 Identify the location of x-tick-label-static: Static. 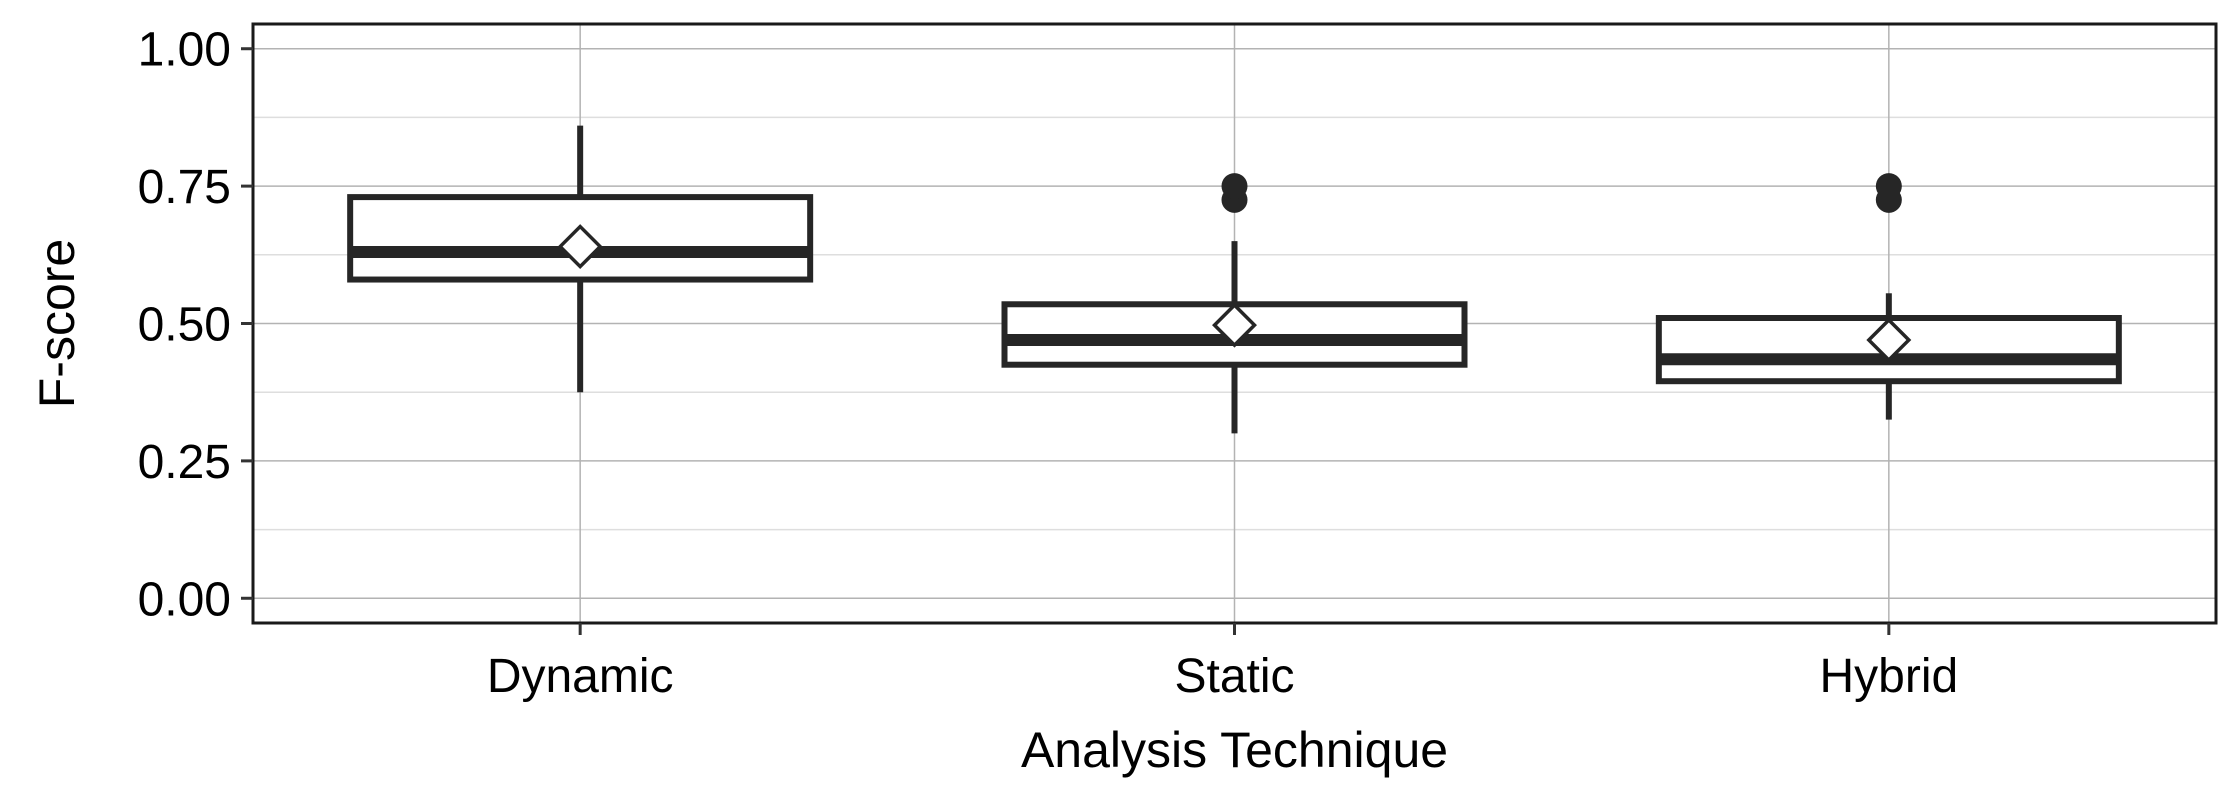
(1234, 676).